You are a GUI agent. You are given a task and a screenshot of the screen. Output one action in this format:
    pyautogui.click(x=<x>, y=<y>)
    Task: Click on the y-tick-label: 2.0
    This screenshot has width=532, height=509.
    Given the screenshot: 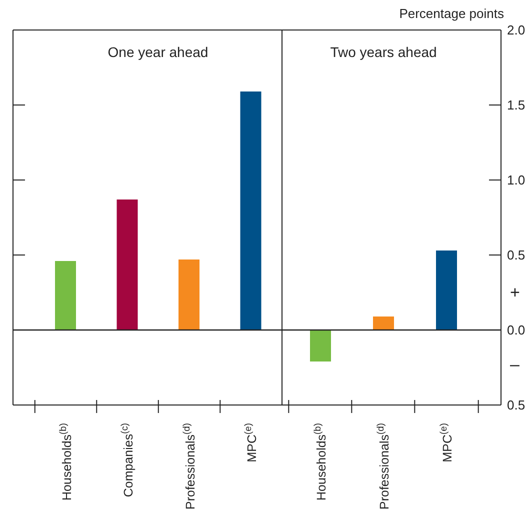 What is the action you would take?
    pyautogui.click(x=516, y=30)
    